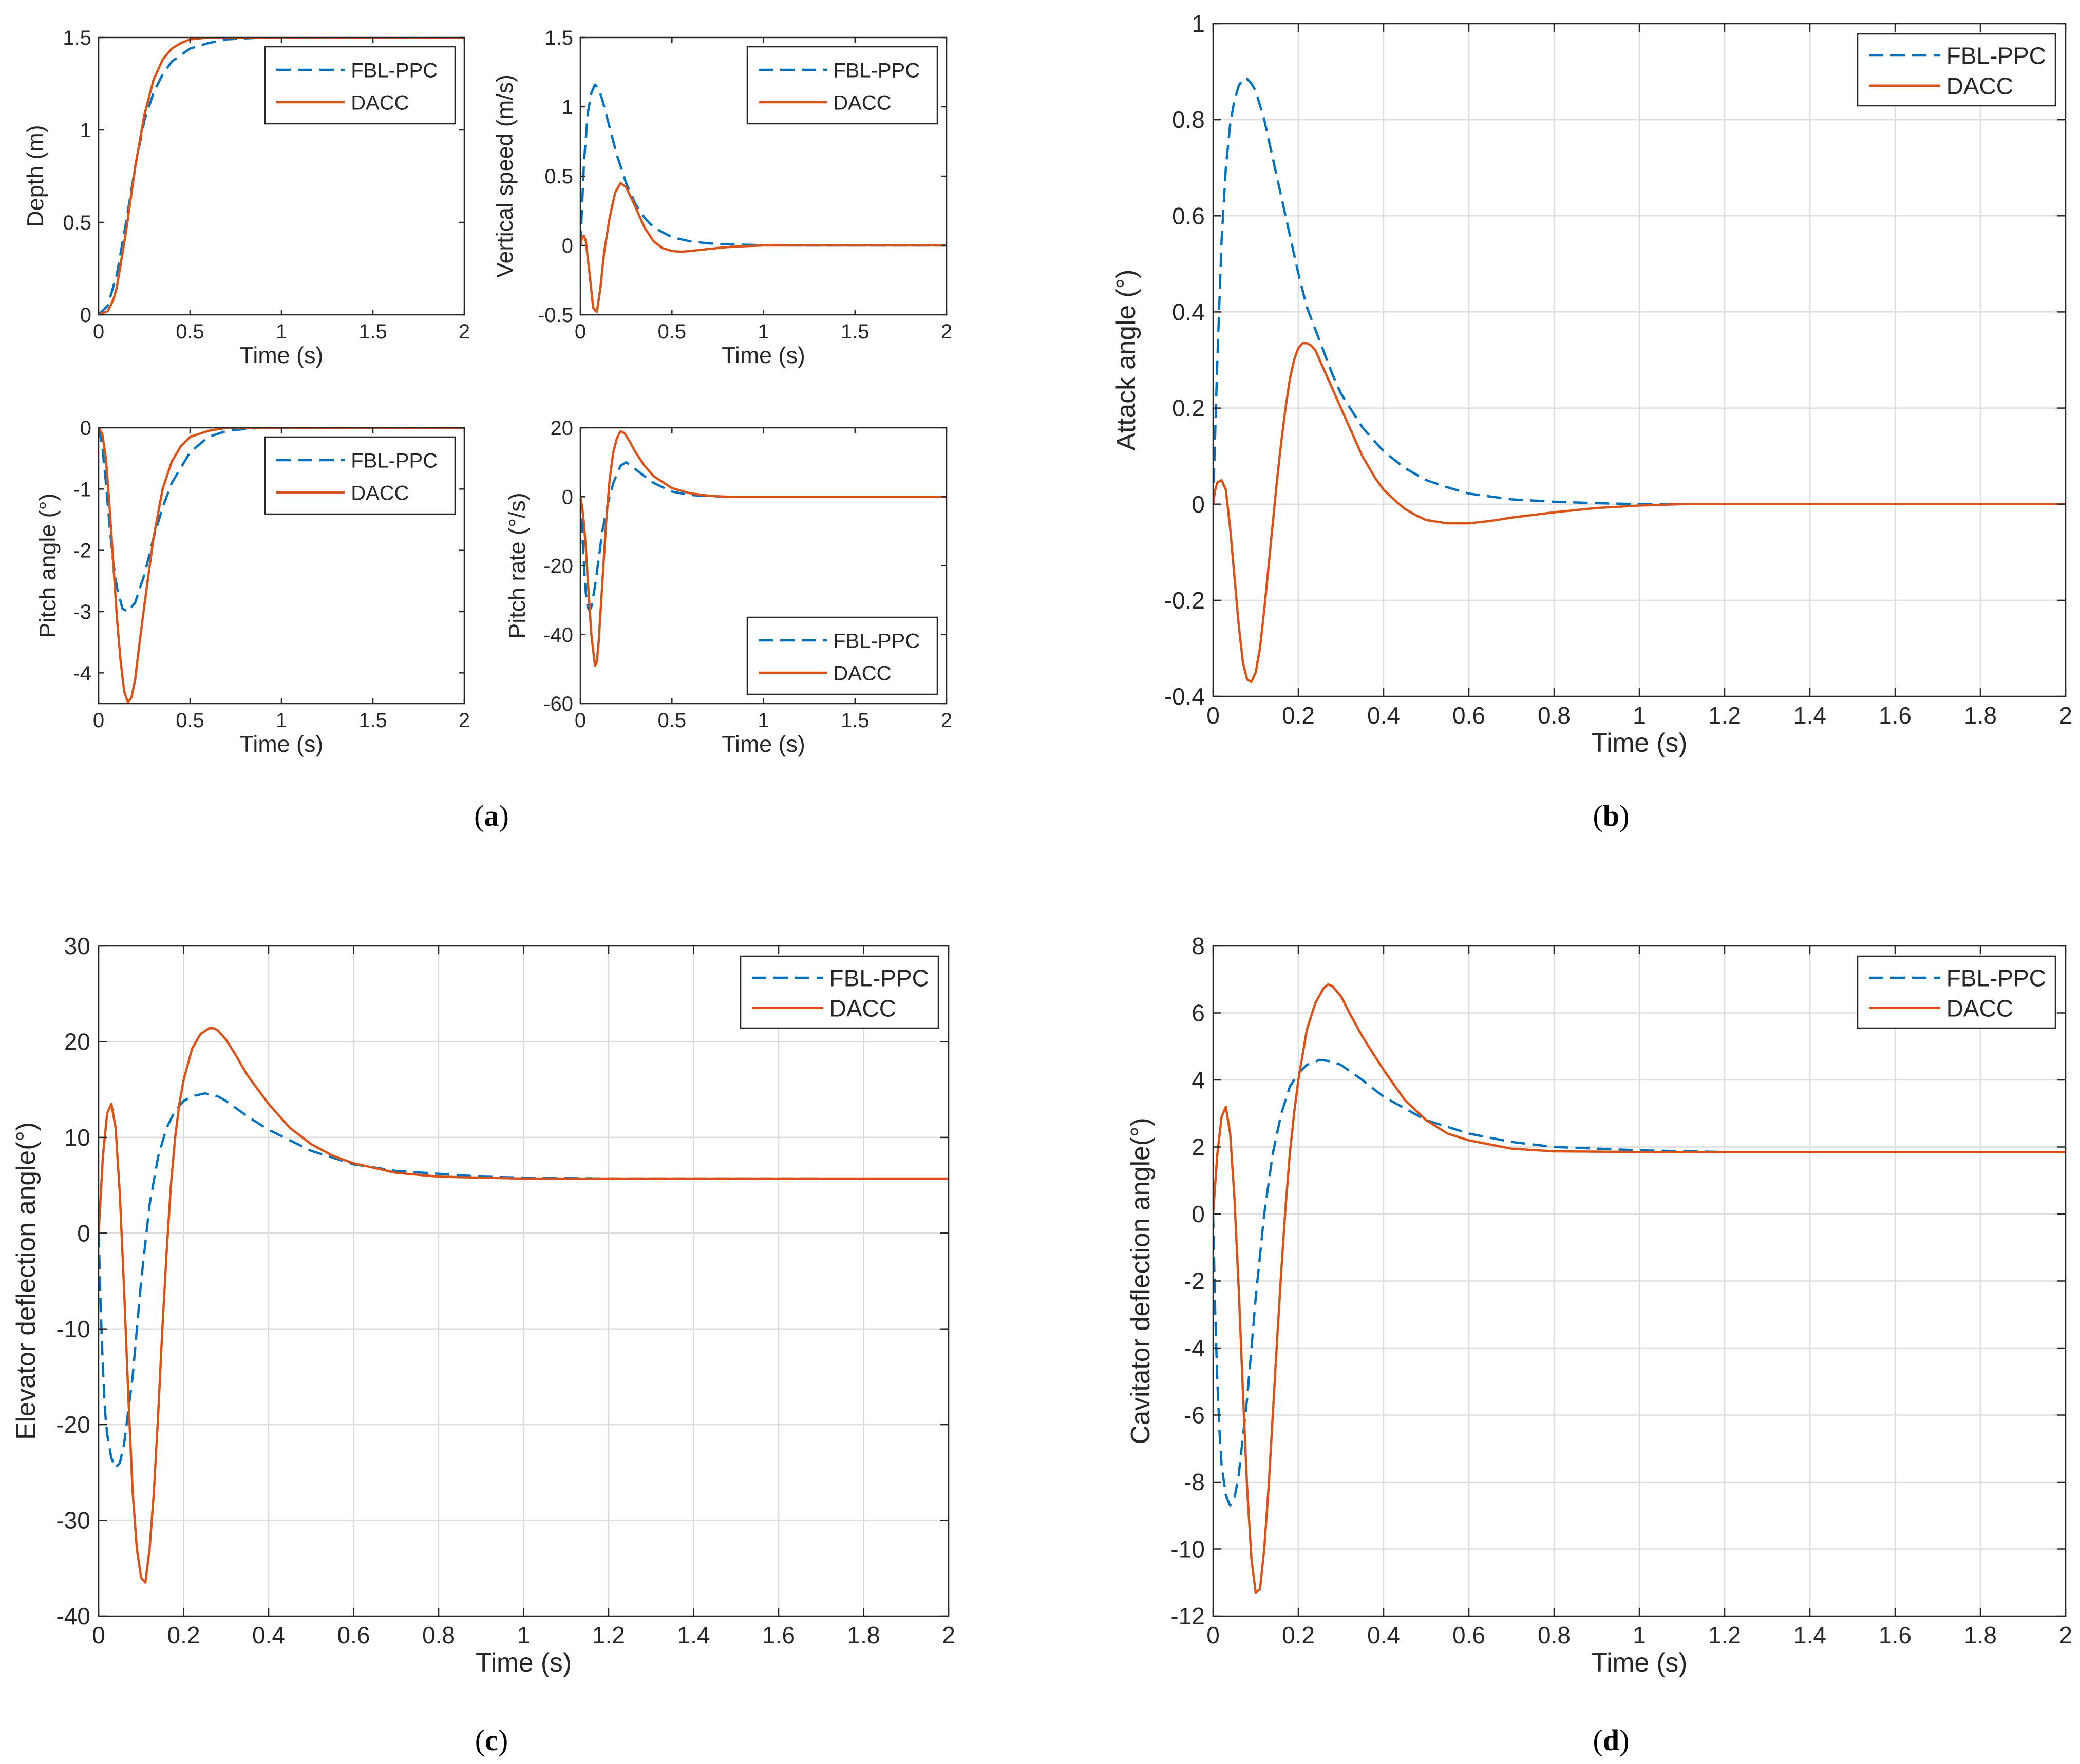 This screenshot has height=1764, width=2080. I want to click on y-tick-label: 0.8, so click(1189, 119).